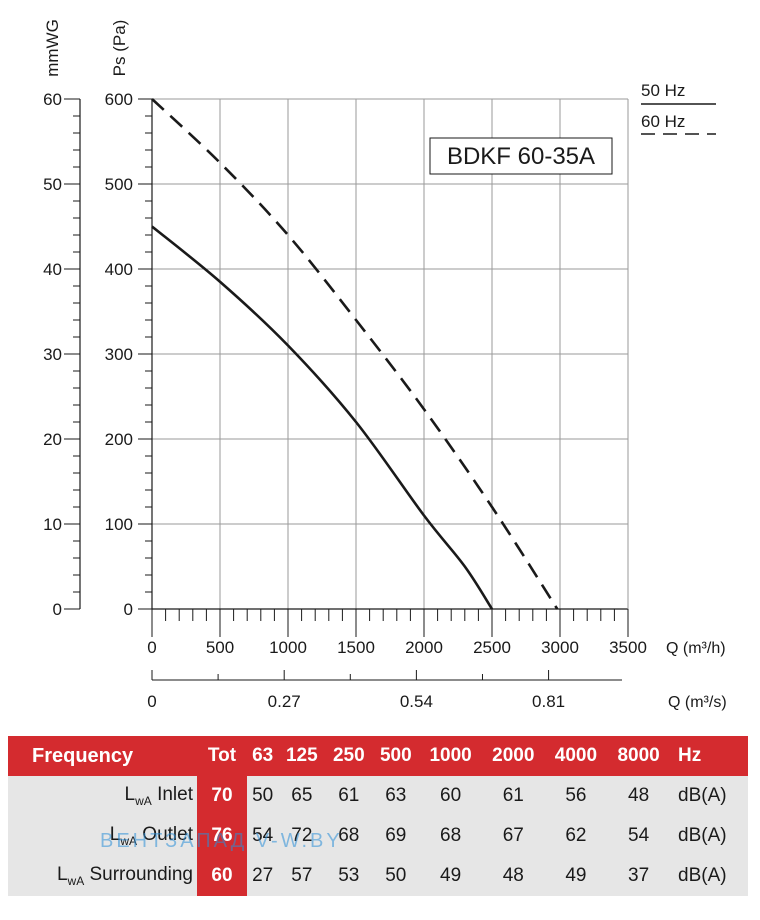 The height and width of the screenshot is (920, 760). What do you see at coordinates (663, 90) in the screenshot?
I see `legend-label-50hz: 50 Hz` at bounding box center [663, 90].